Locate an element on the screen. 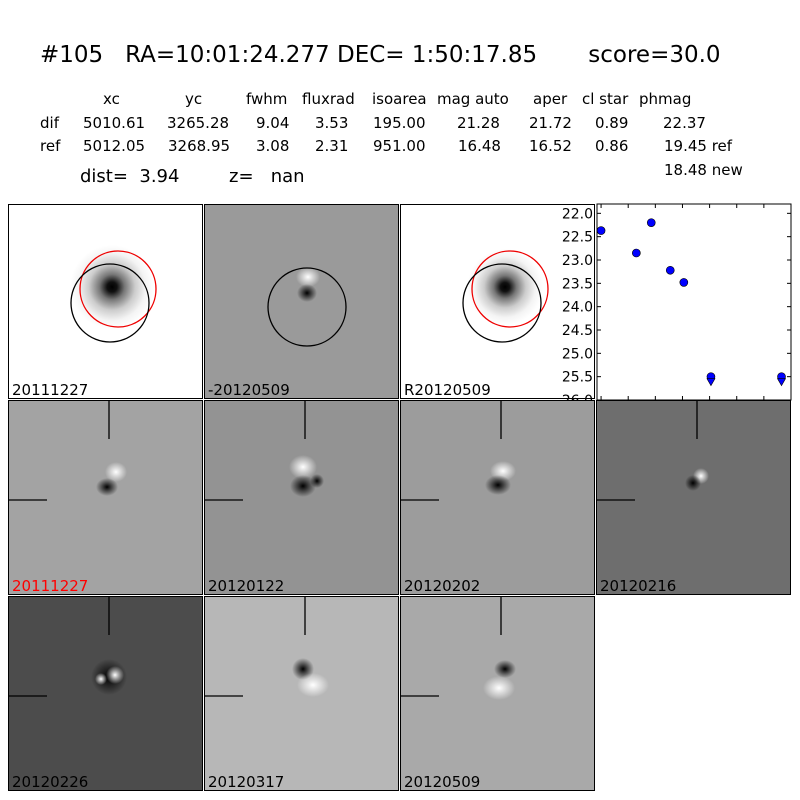 The height and width of the screenshot is (800, 800). cell: 16.48 is located at coordinates (479, 146).